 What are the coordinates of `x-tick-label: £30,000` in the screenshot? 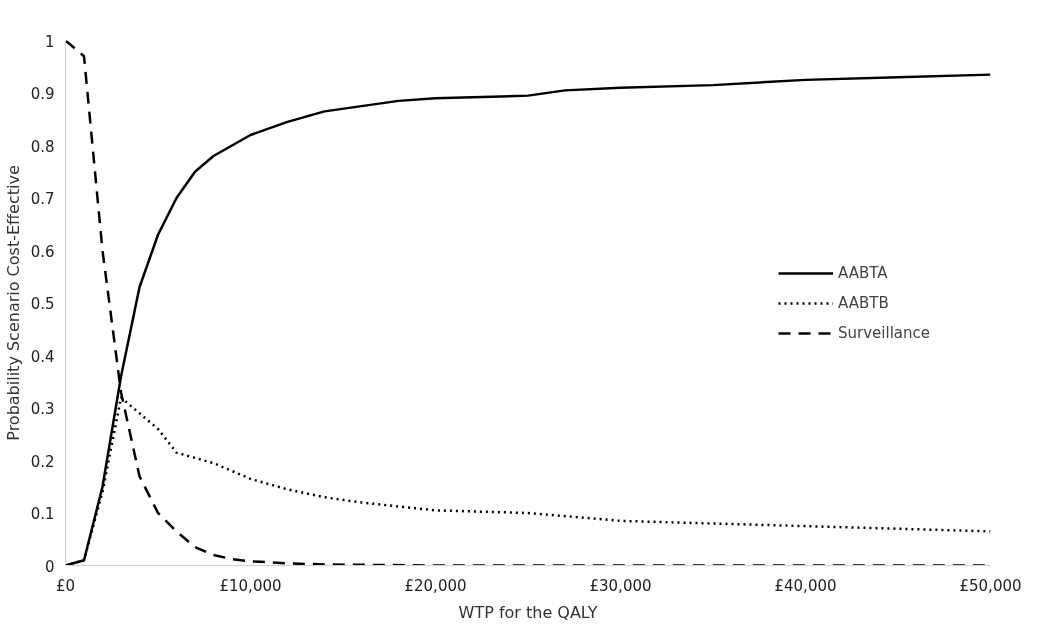 It's located at (620, 585).